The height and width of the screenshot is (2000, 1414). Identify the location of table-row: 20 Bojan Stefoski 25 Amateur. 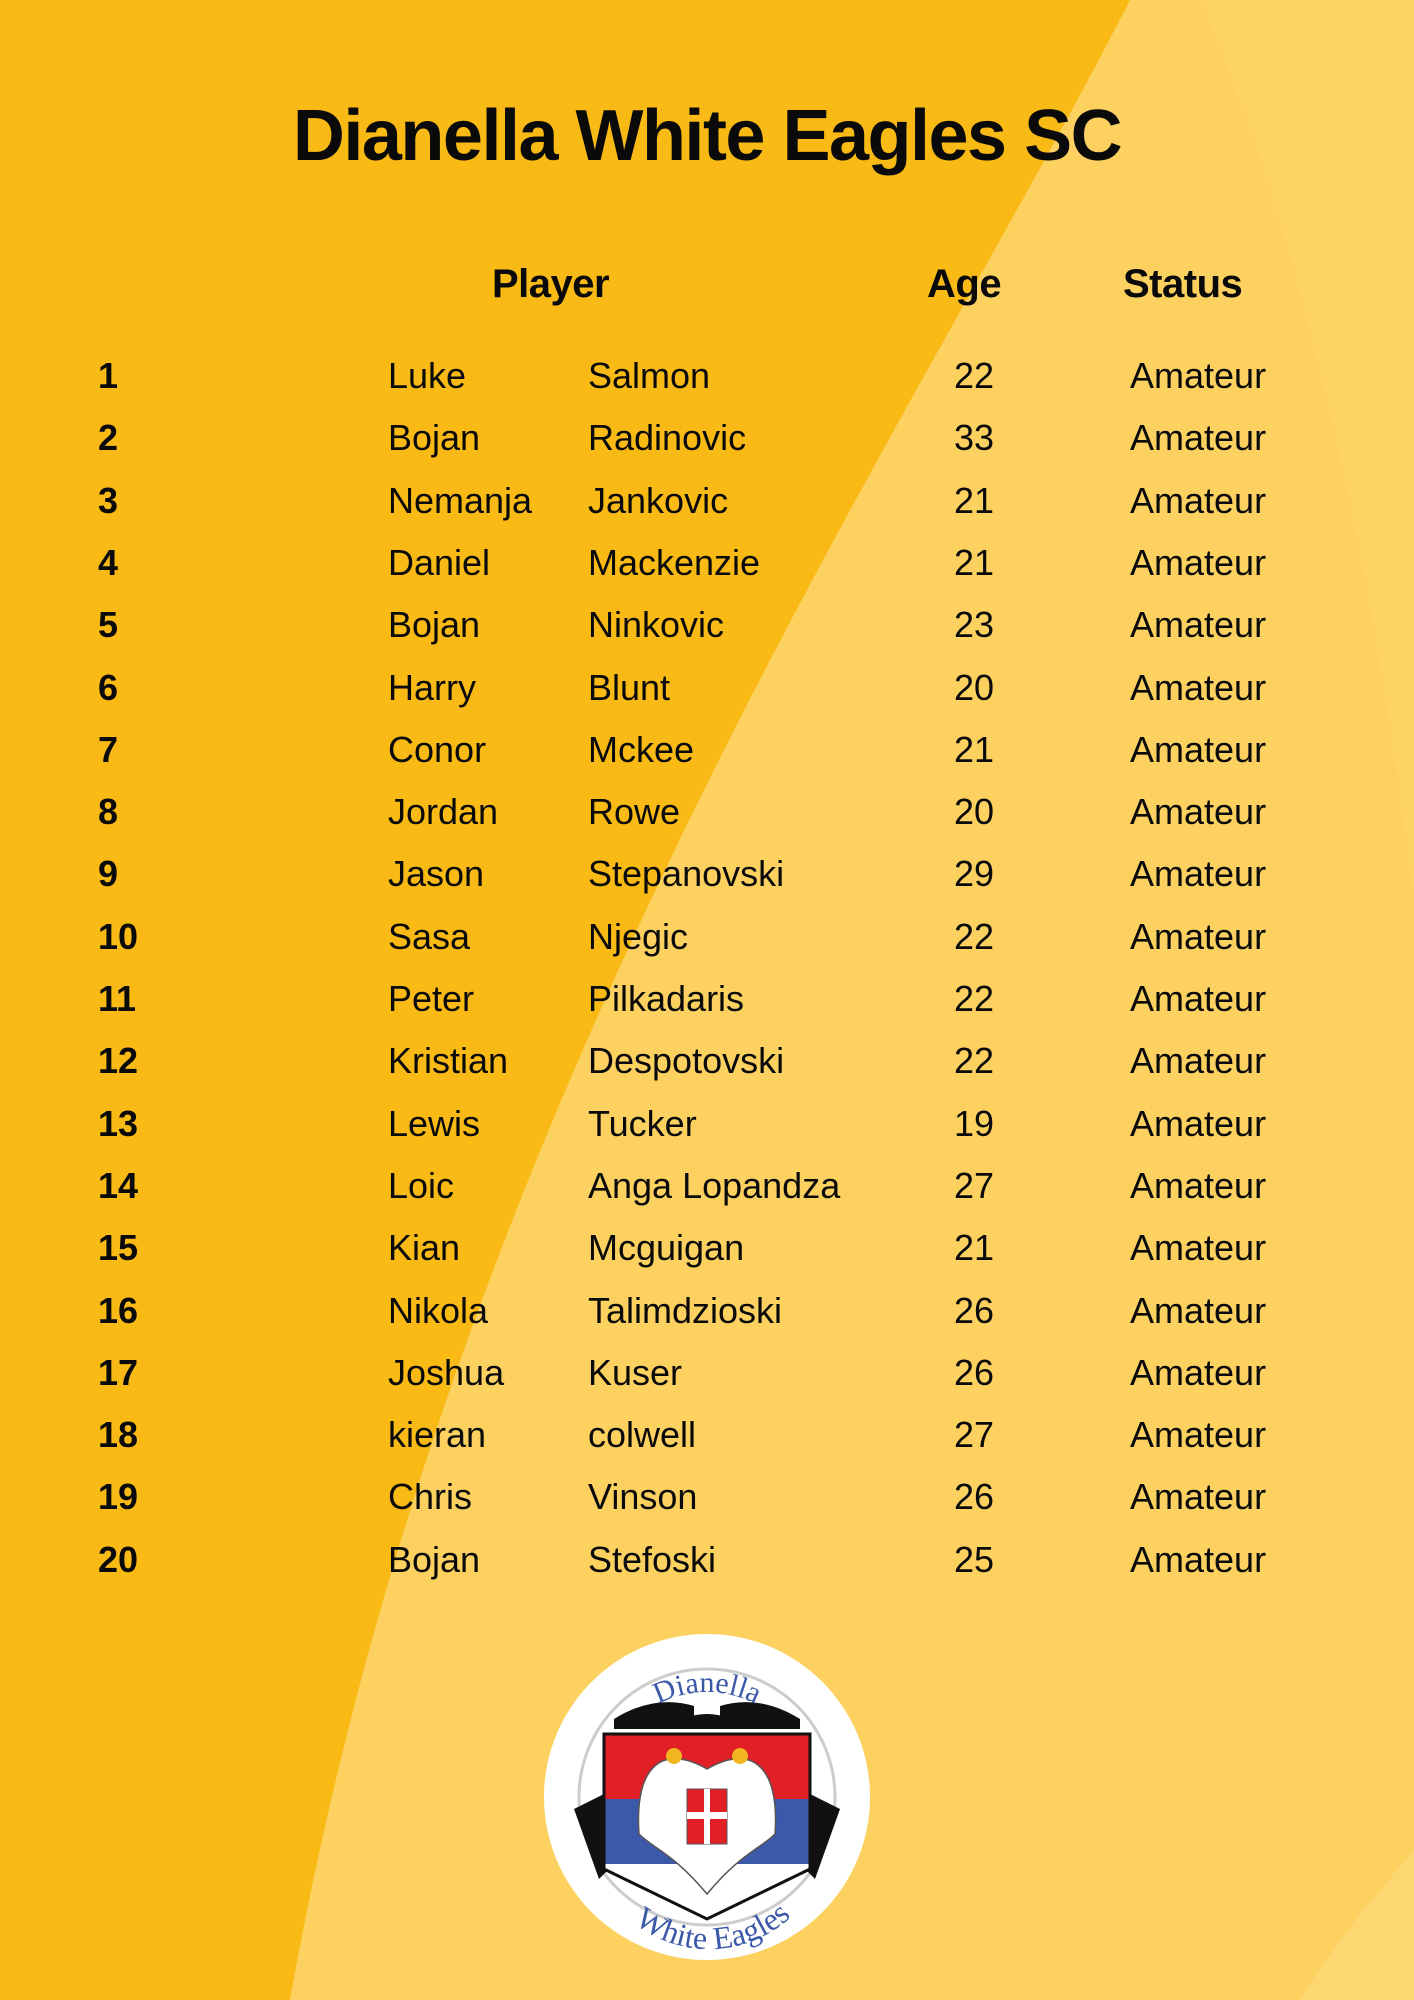
(707, 1570).